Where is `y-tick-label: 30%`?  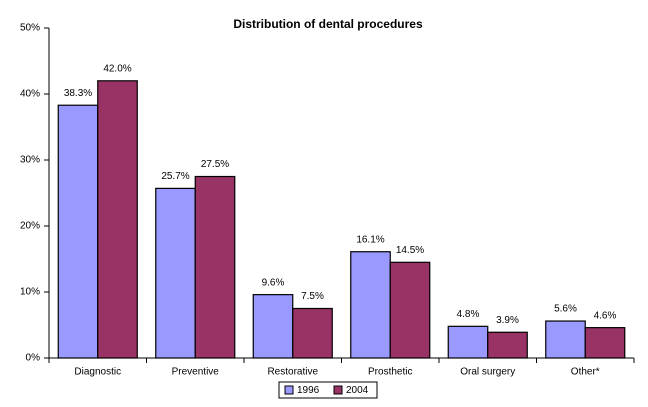 y-tick-label: 30% is located at coordinates (30, 160).